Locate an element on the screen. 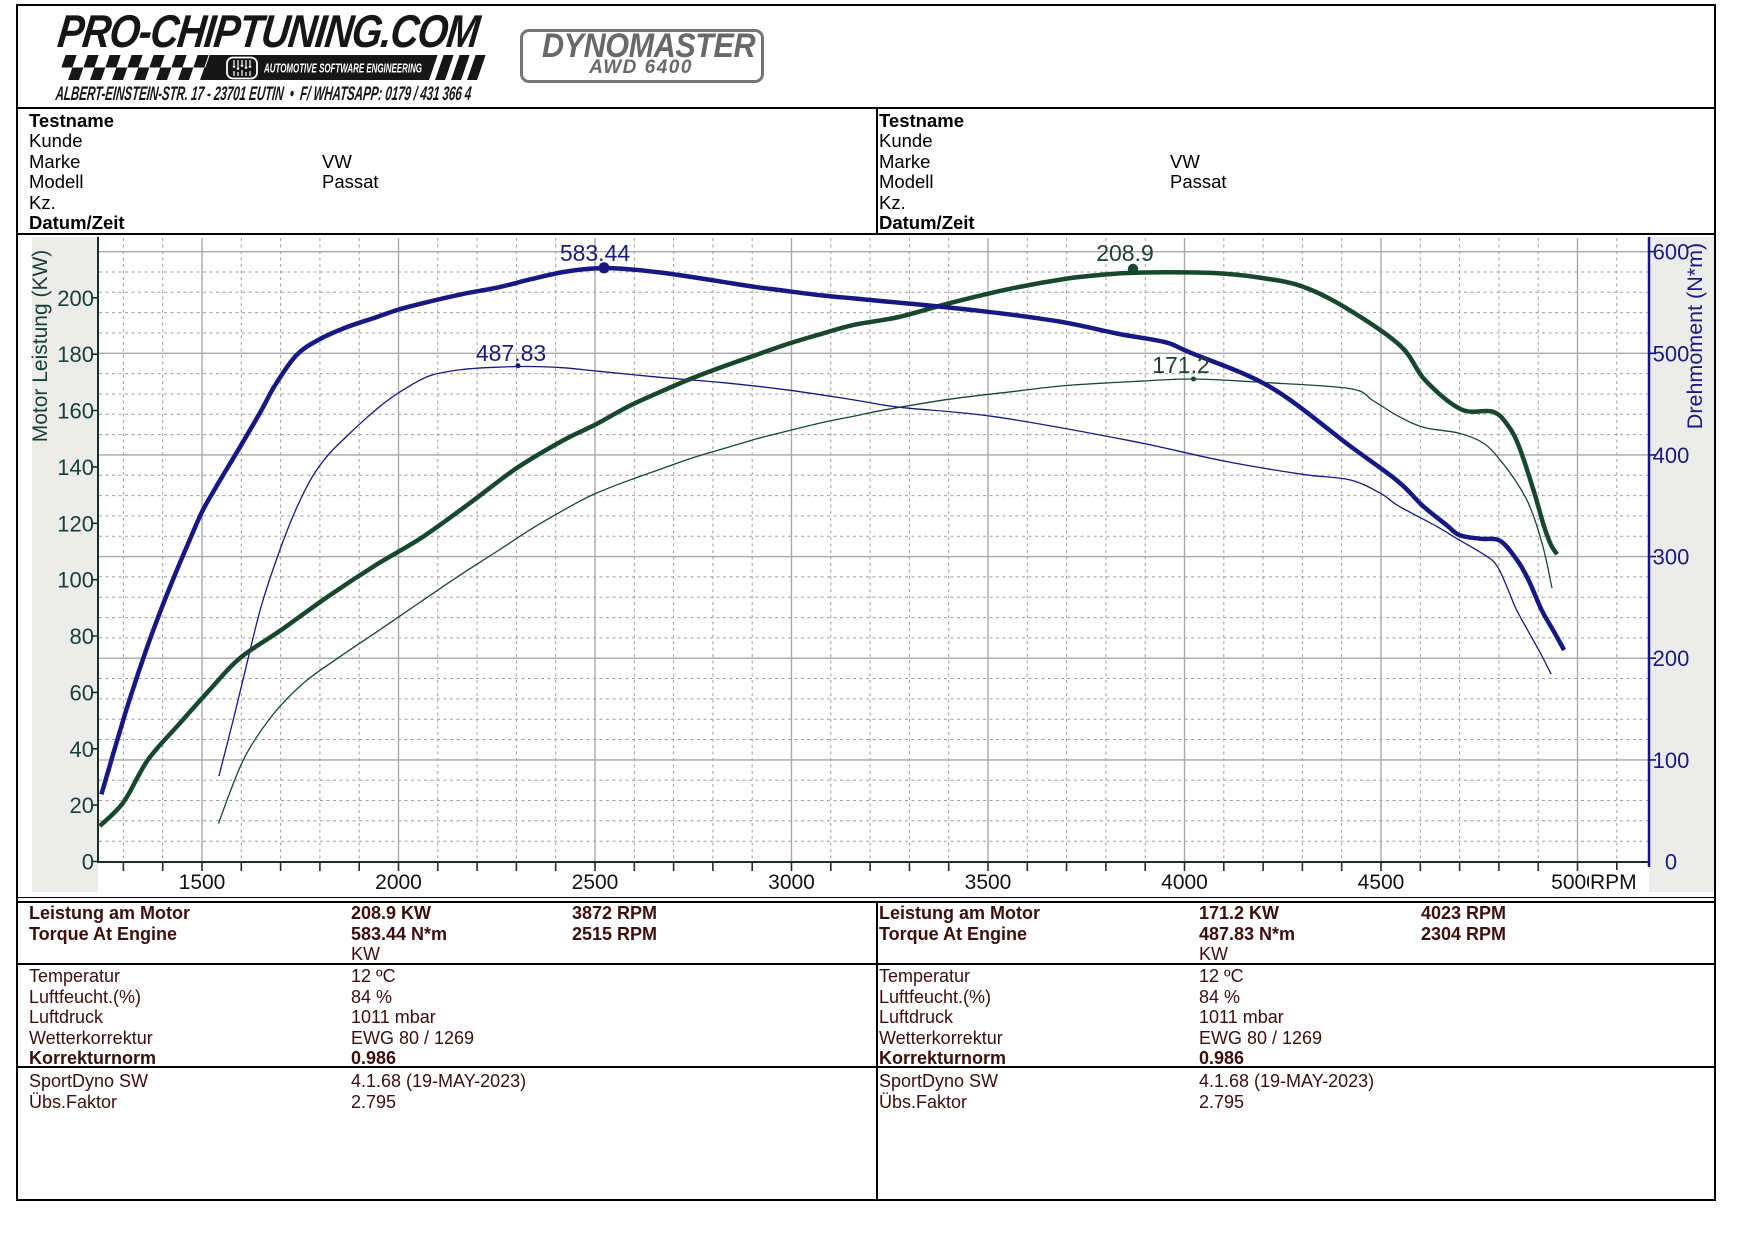  svg-text: 160 is located at coordinates (75, 411).